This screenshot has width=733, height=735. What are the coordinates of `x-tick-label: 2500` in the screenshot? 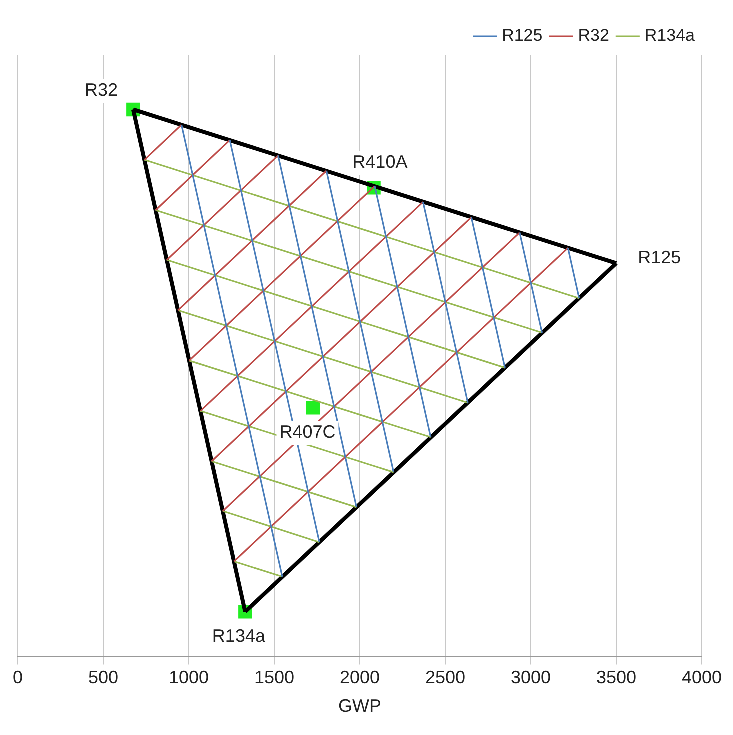 It's located at (445, 678).